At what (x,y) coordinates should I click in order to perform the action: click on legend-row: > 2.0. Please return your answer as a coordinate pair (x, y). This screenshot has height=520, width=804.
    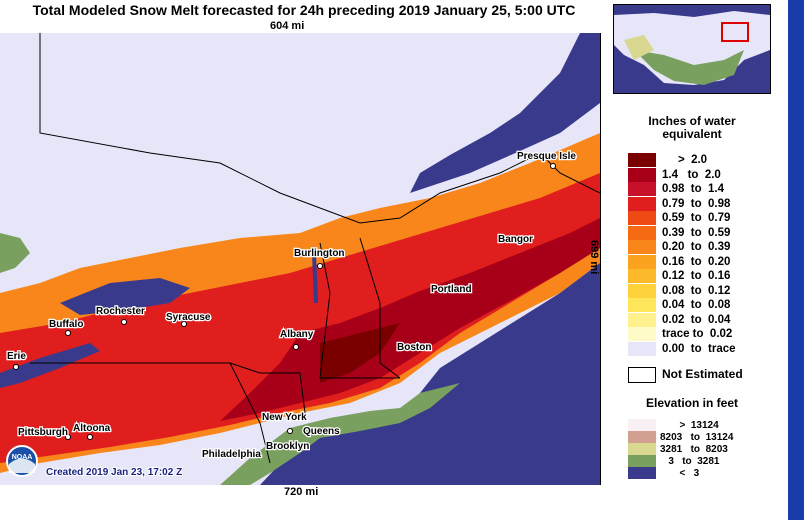
    Looking at the image, I should click on (667, 160).